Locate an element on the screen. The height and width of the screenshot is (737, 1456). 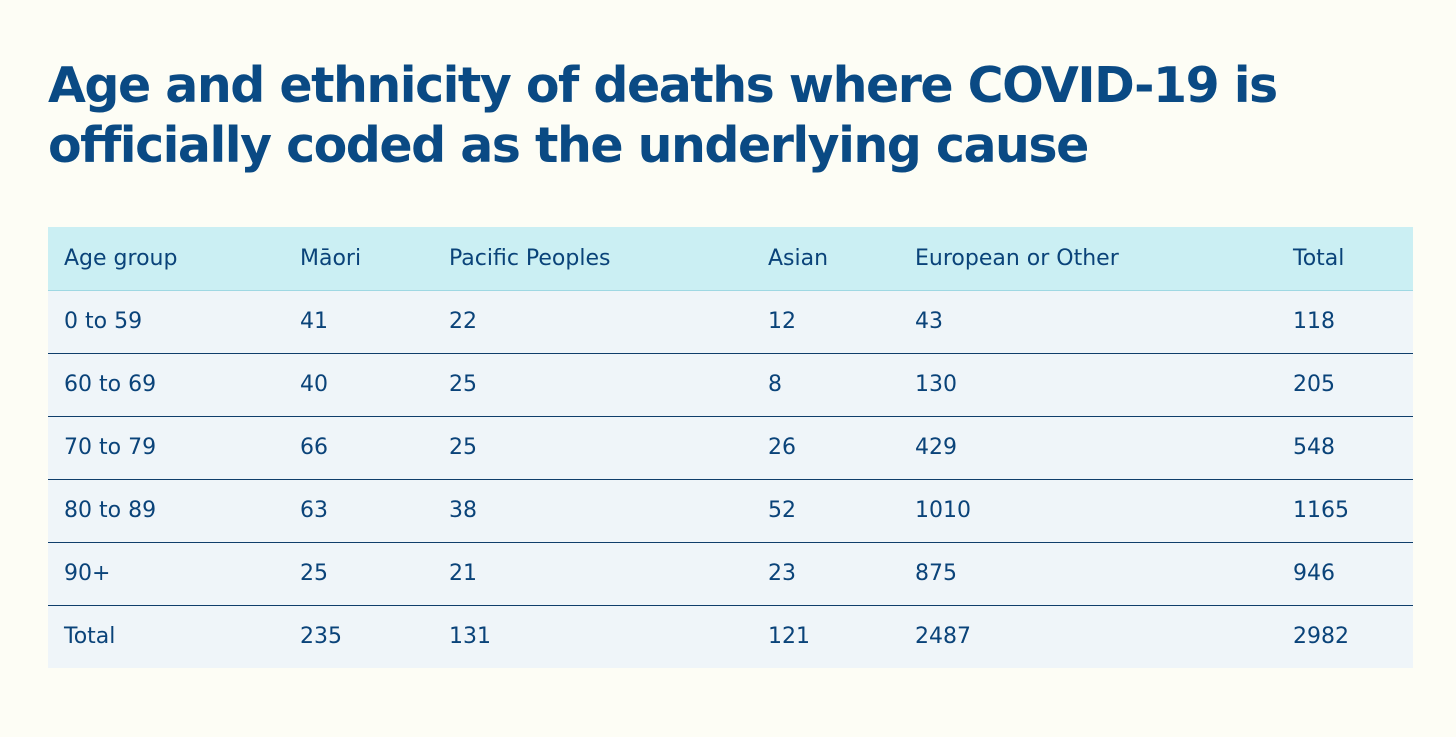
total-pacific-peoples: 131 is located at coordinates (470, 637).